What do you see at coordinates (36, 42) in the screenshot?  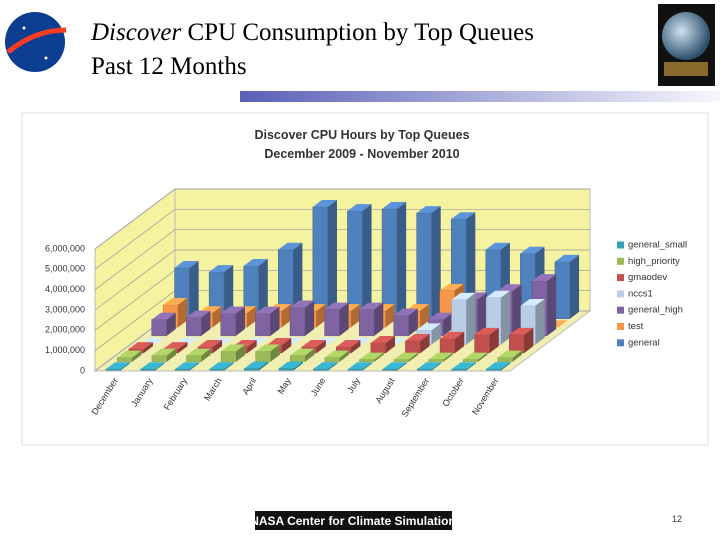 I see `nasa-logo` at bounding box center [36, 42].